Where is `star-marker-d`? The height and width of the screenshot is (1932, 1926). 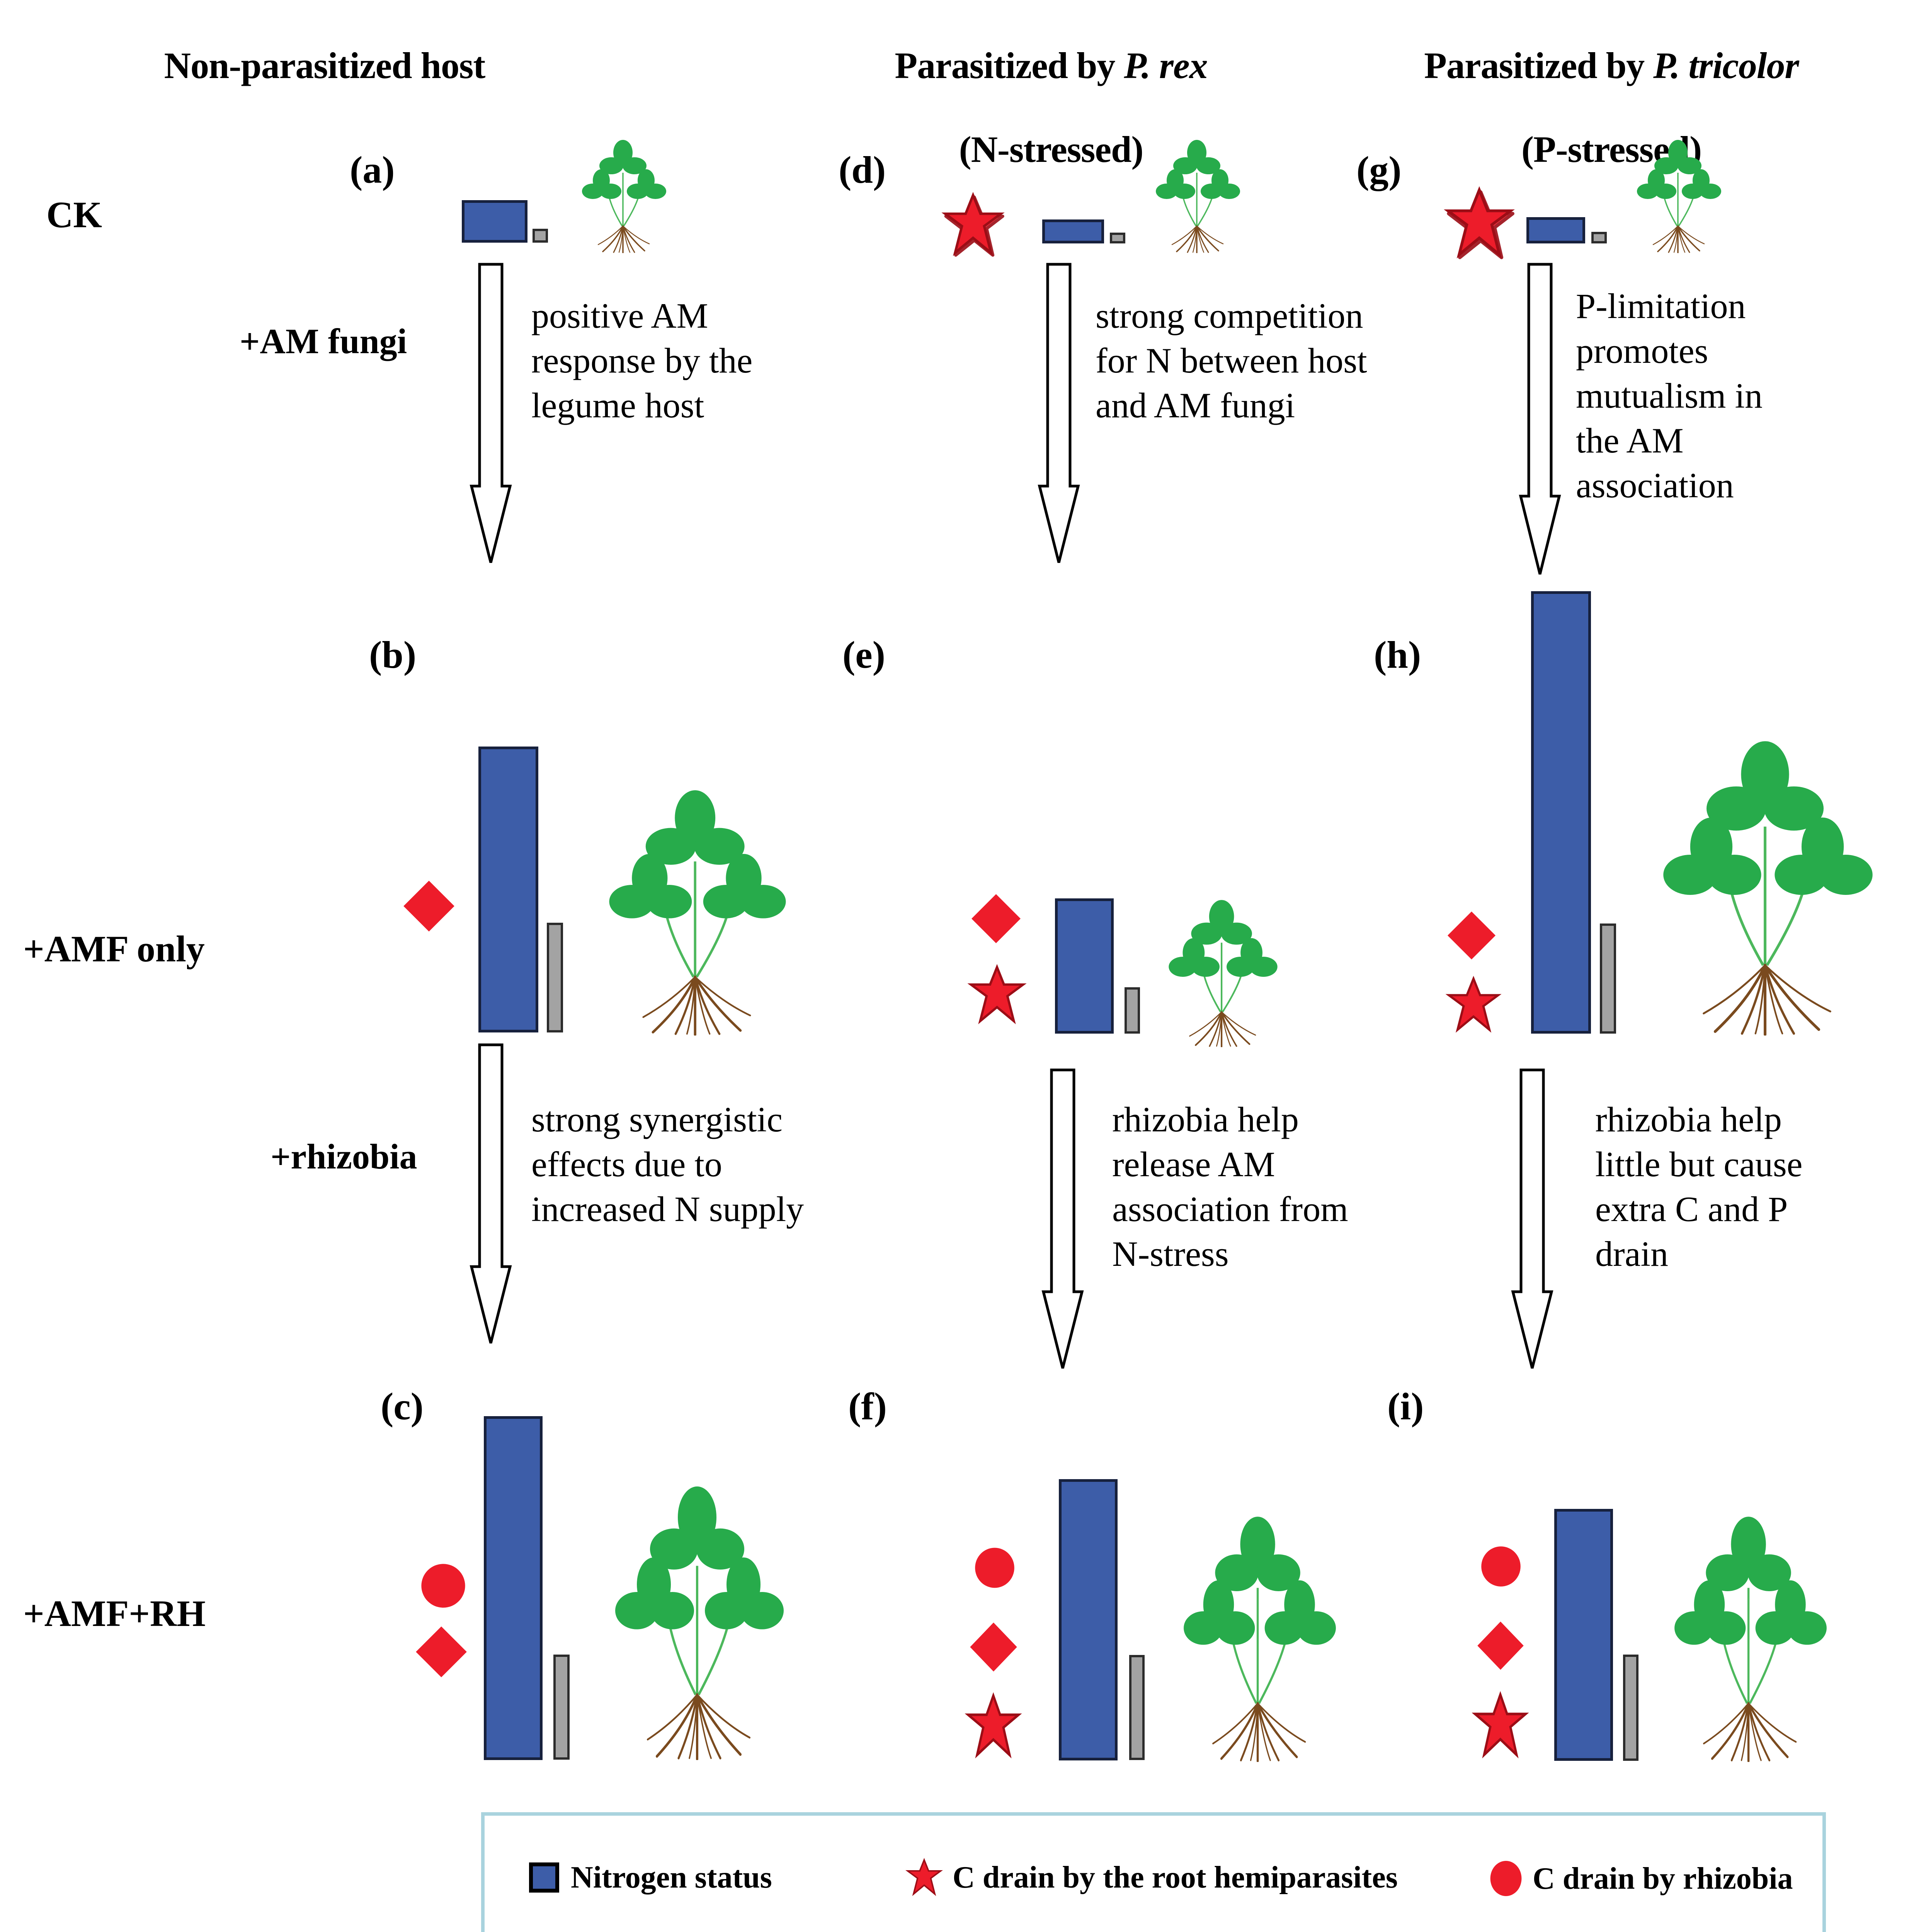
star-marker-d is located at coordinates (973, 225).